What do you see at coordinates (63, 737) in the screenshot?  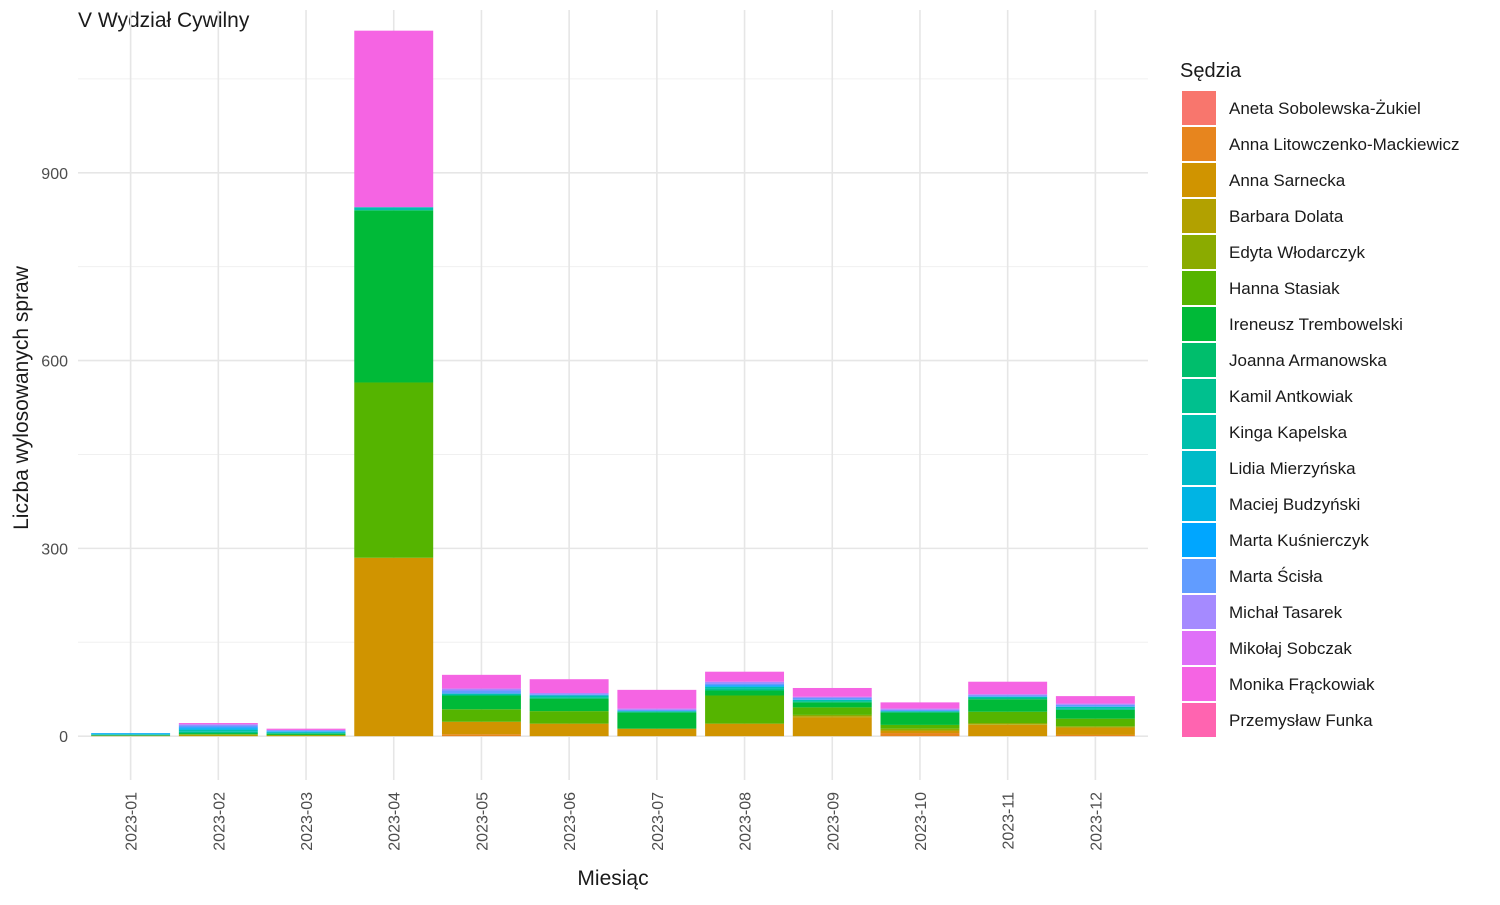 I see `y-tick-label: 0` at bounding box center [63, 737].